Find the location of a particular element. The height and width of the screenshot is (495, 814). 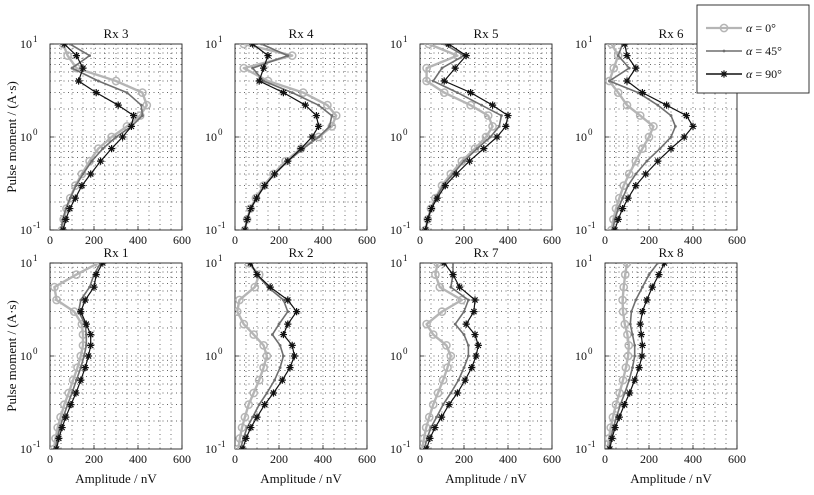

y-axis-label: Pulse moment / (A·s) is located at coordinates (11, 356).